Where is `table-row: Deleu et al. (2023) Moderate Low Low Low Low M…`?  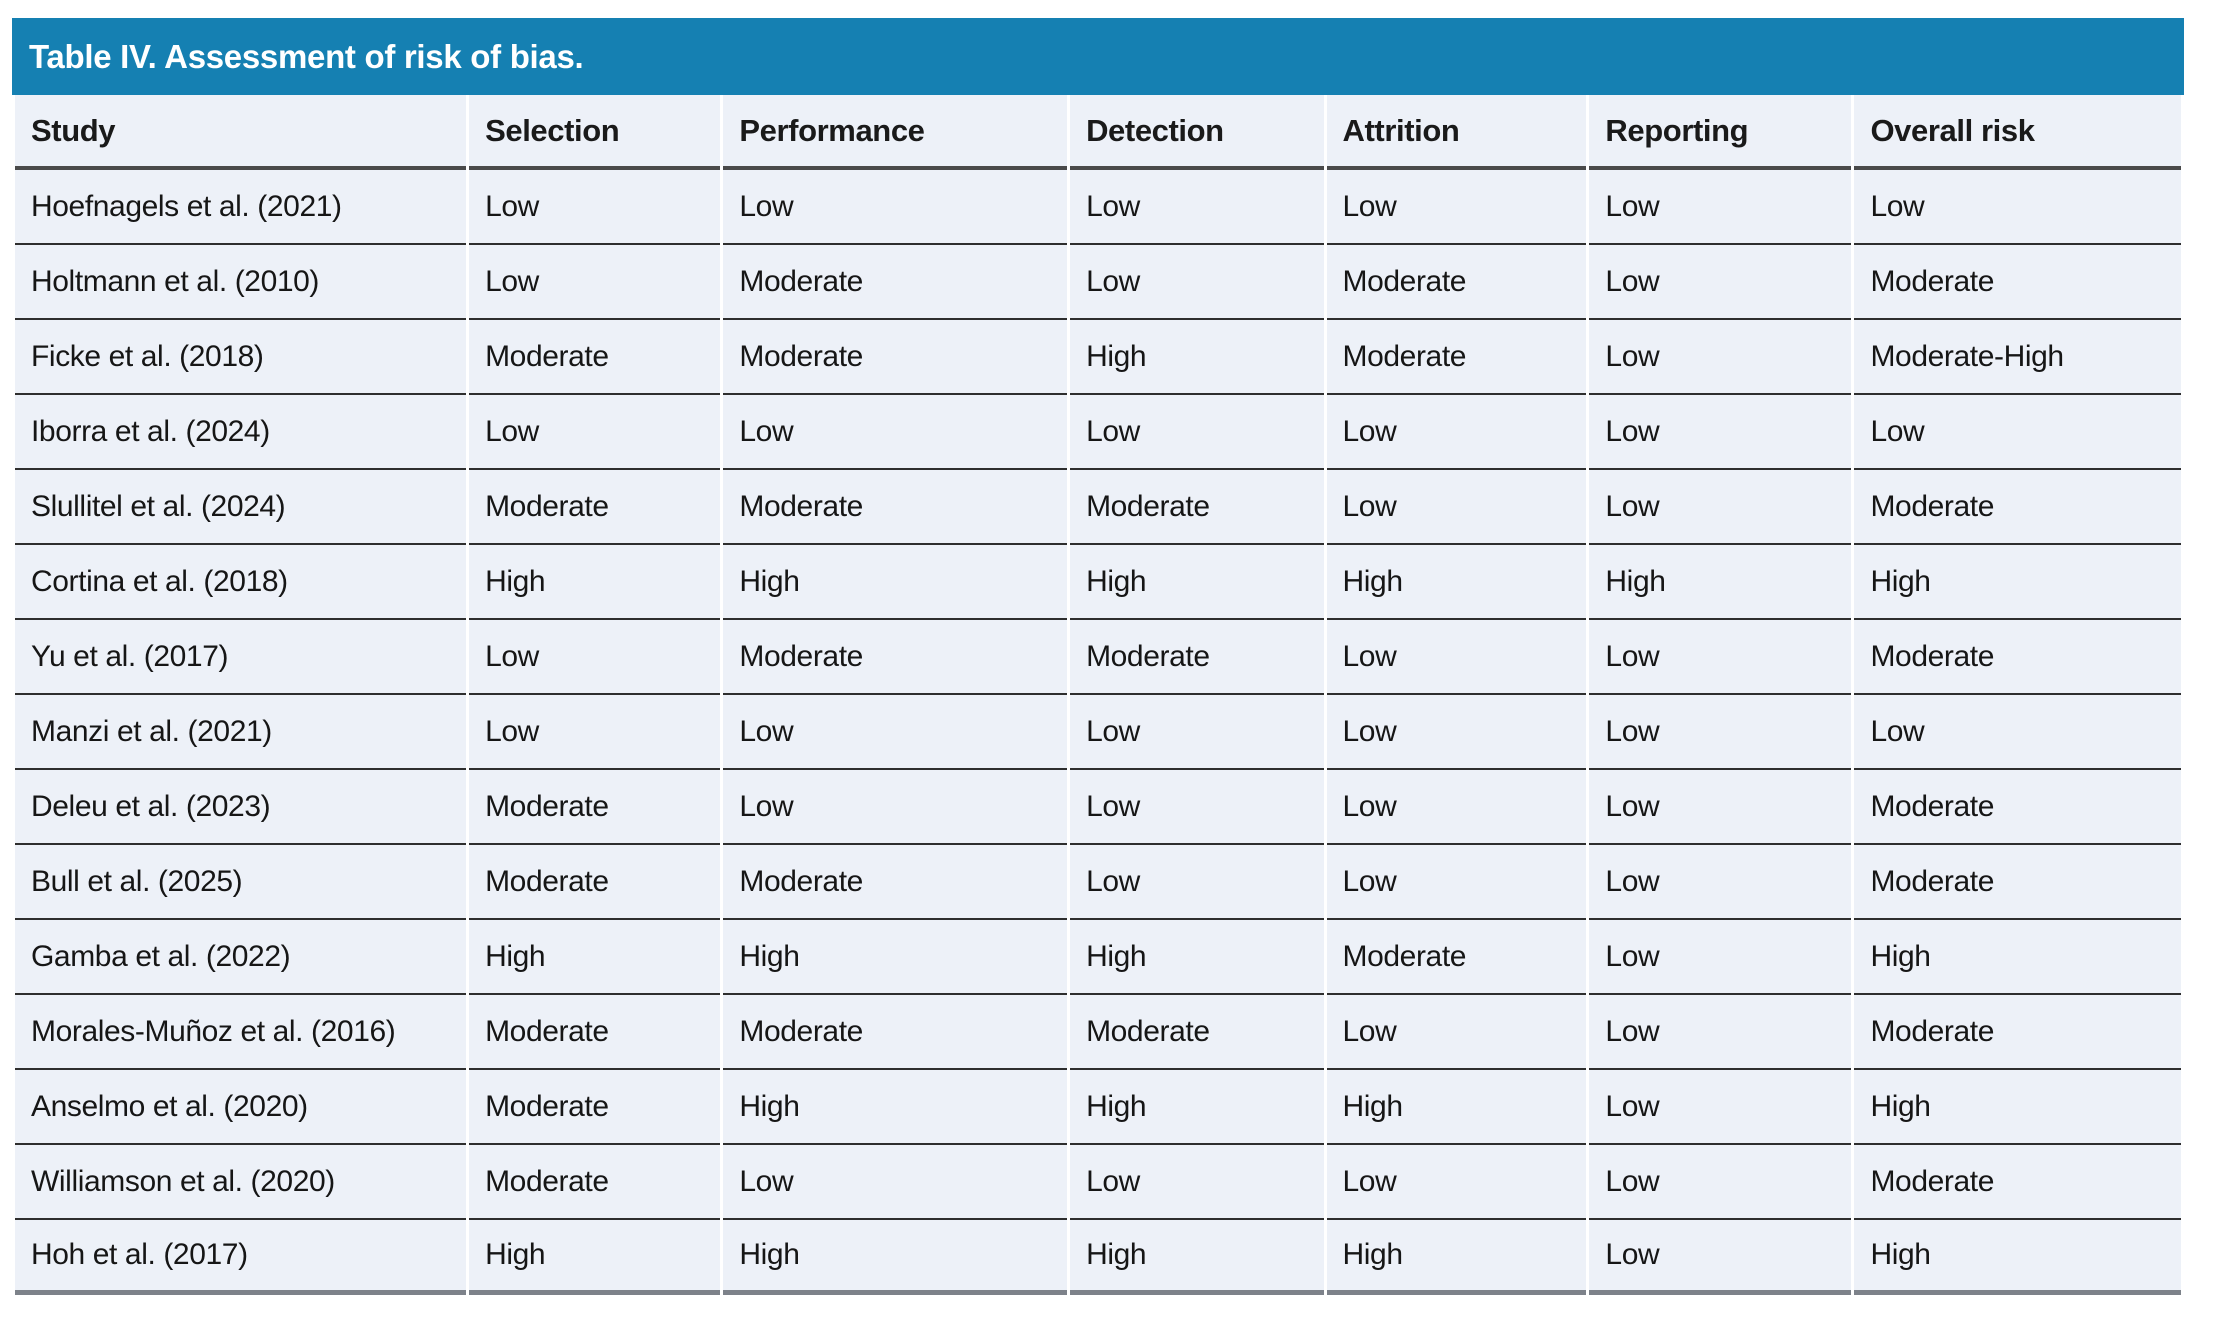
table-row: Deleu et al. (2023) Moderate Low Low Low Low M… is located at coordinates (1098, 807).